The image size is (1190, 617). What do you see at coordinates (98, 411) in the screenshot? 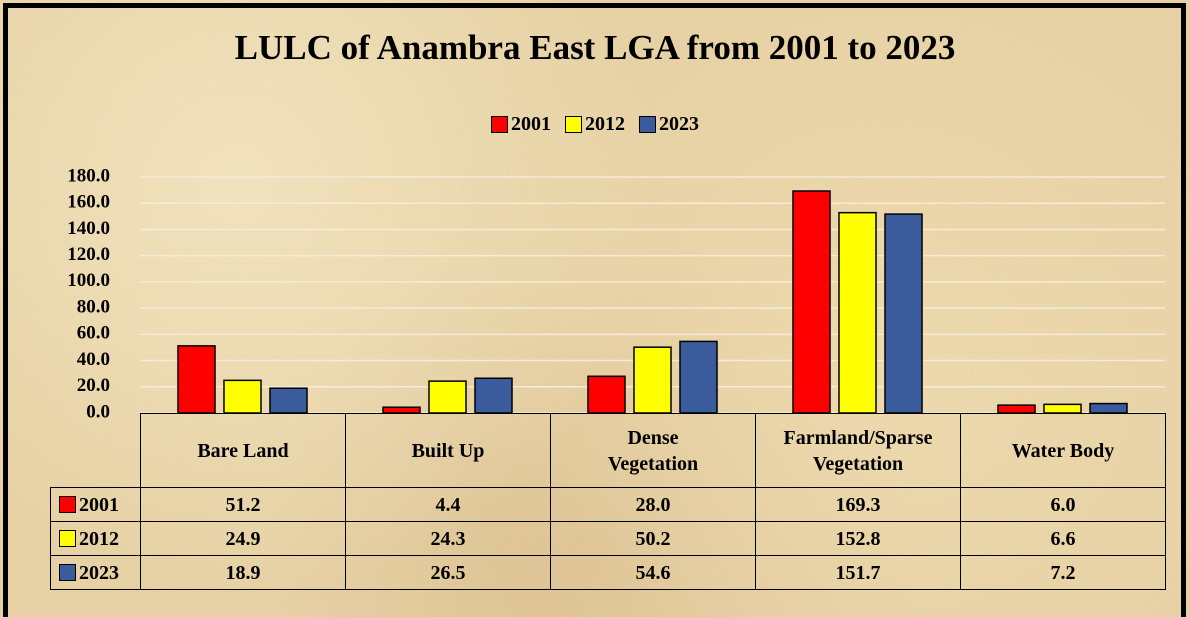
I see `y-tick-label: 0.0` at bounding box center [98, 411].